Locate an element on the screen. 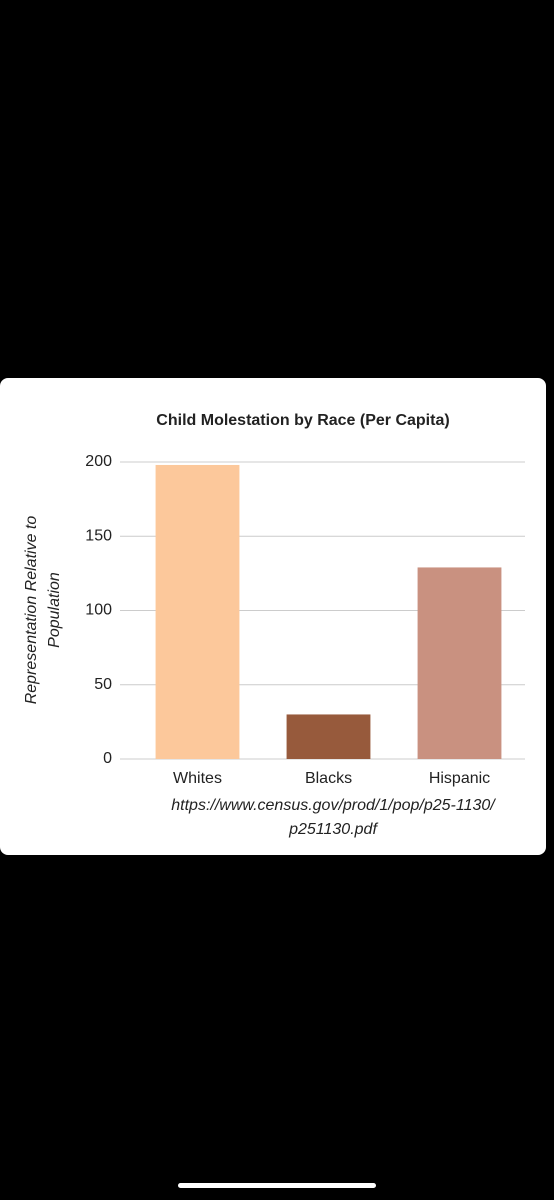 This screenshot has width=554, height=1200. y-axis-label: Representation Relative to Population is located at coordinates (43, 610).